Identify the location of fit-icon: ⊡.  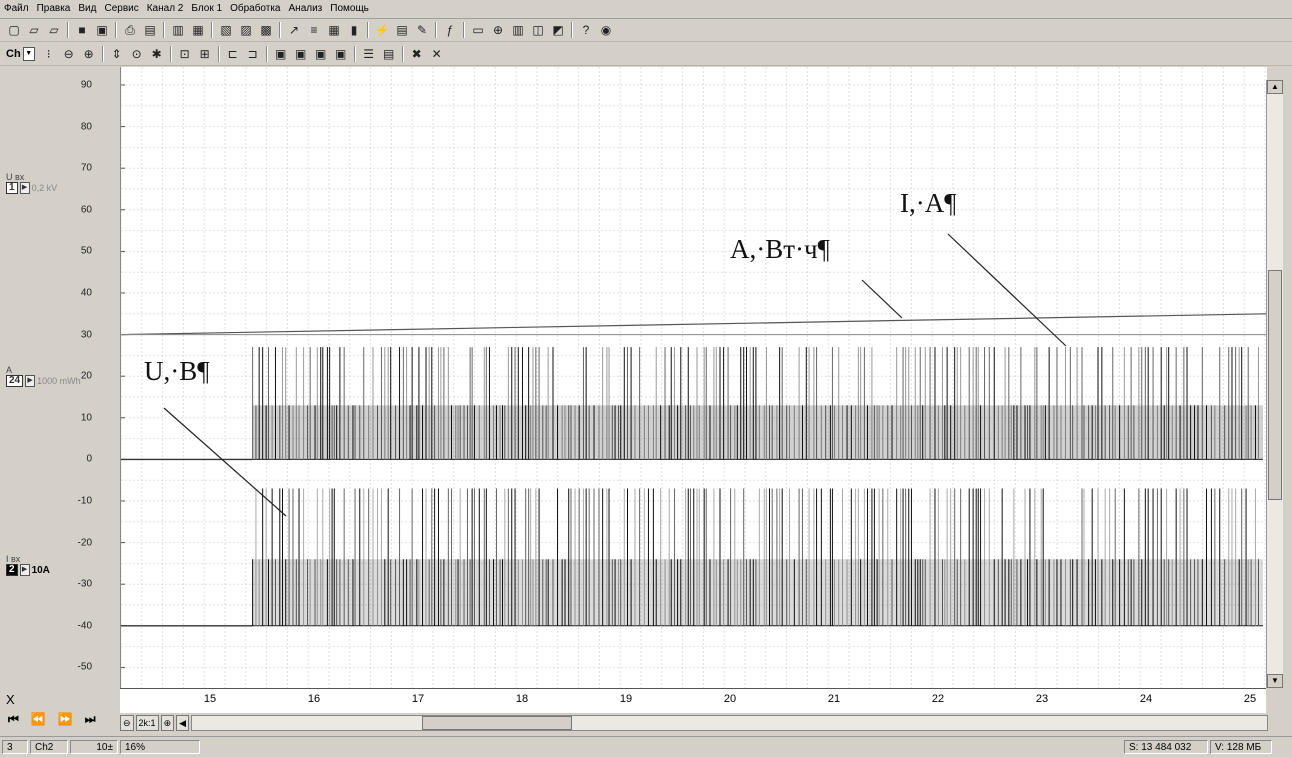
(184, 54).